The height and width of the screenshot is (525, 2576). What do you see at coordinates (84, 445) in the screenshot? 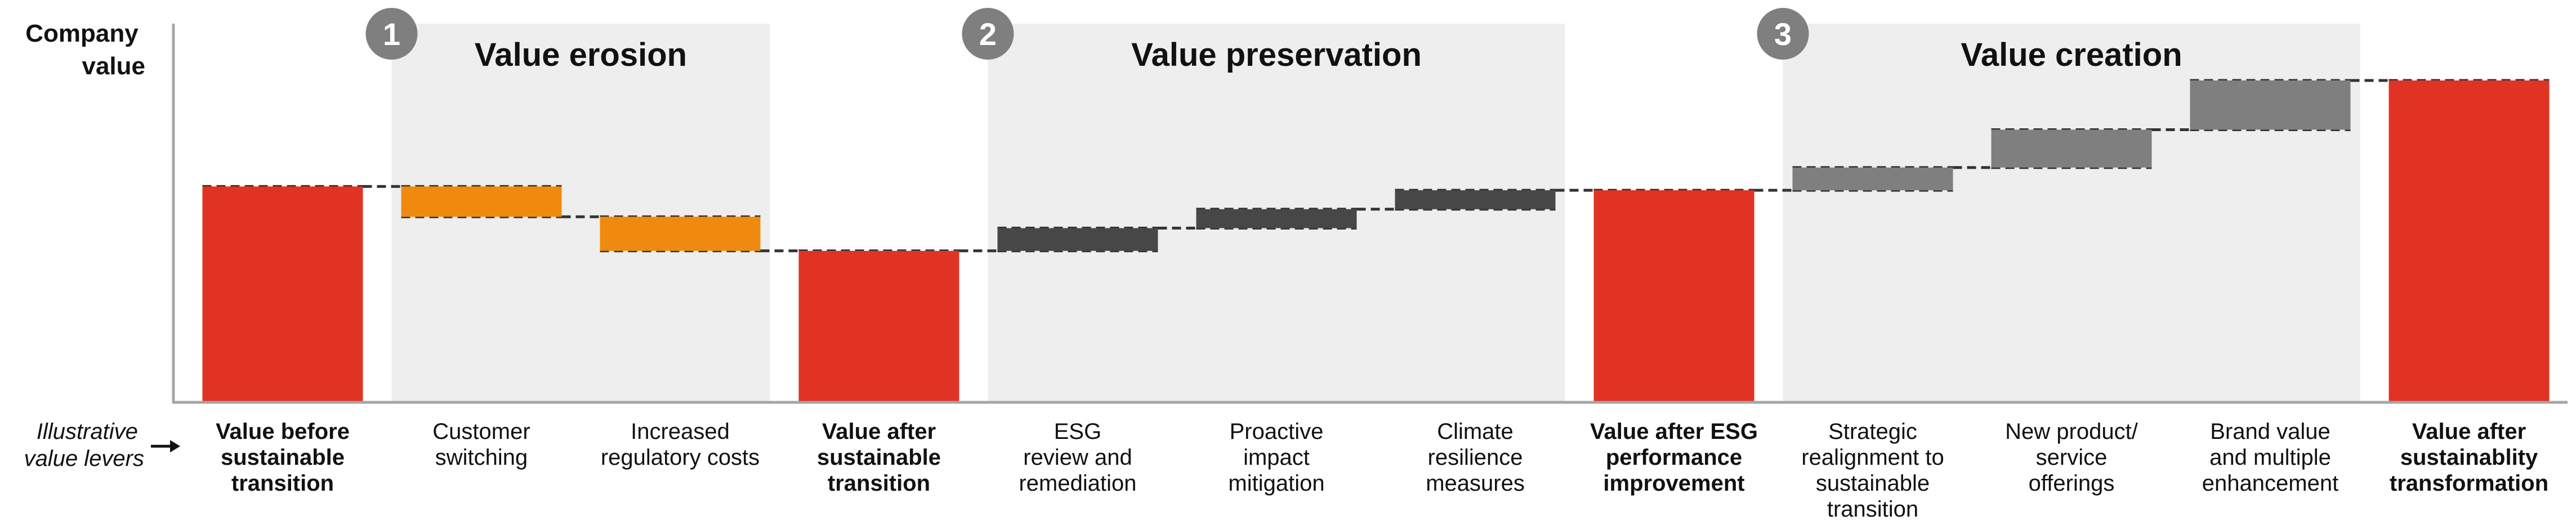
I see `levers-label: Illustrative value levers` at bounding box center [84, 445].